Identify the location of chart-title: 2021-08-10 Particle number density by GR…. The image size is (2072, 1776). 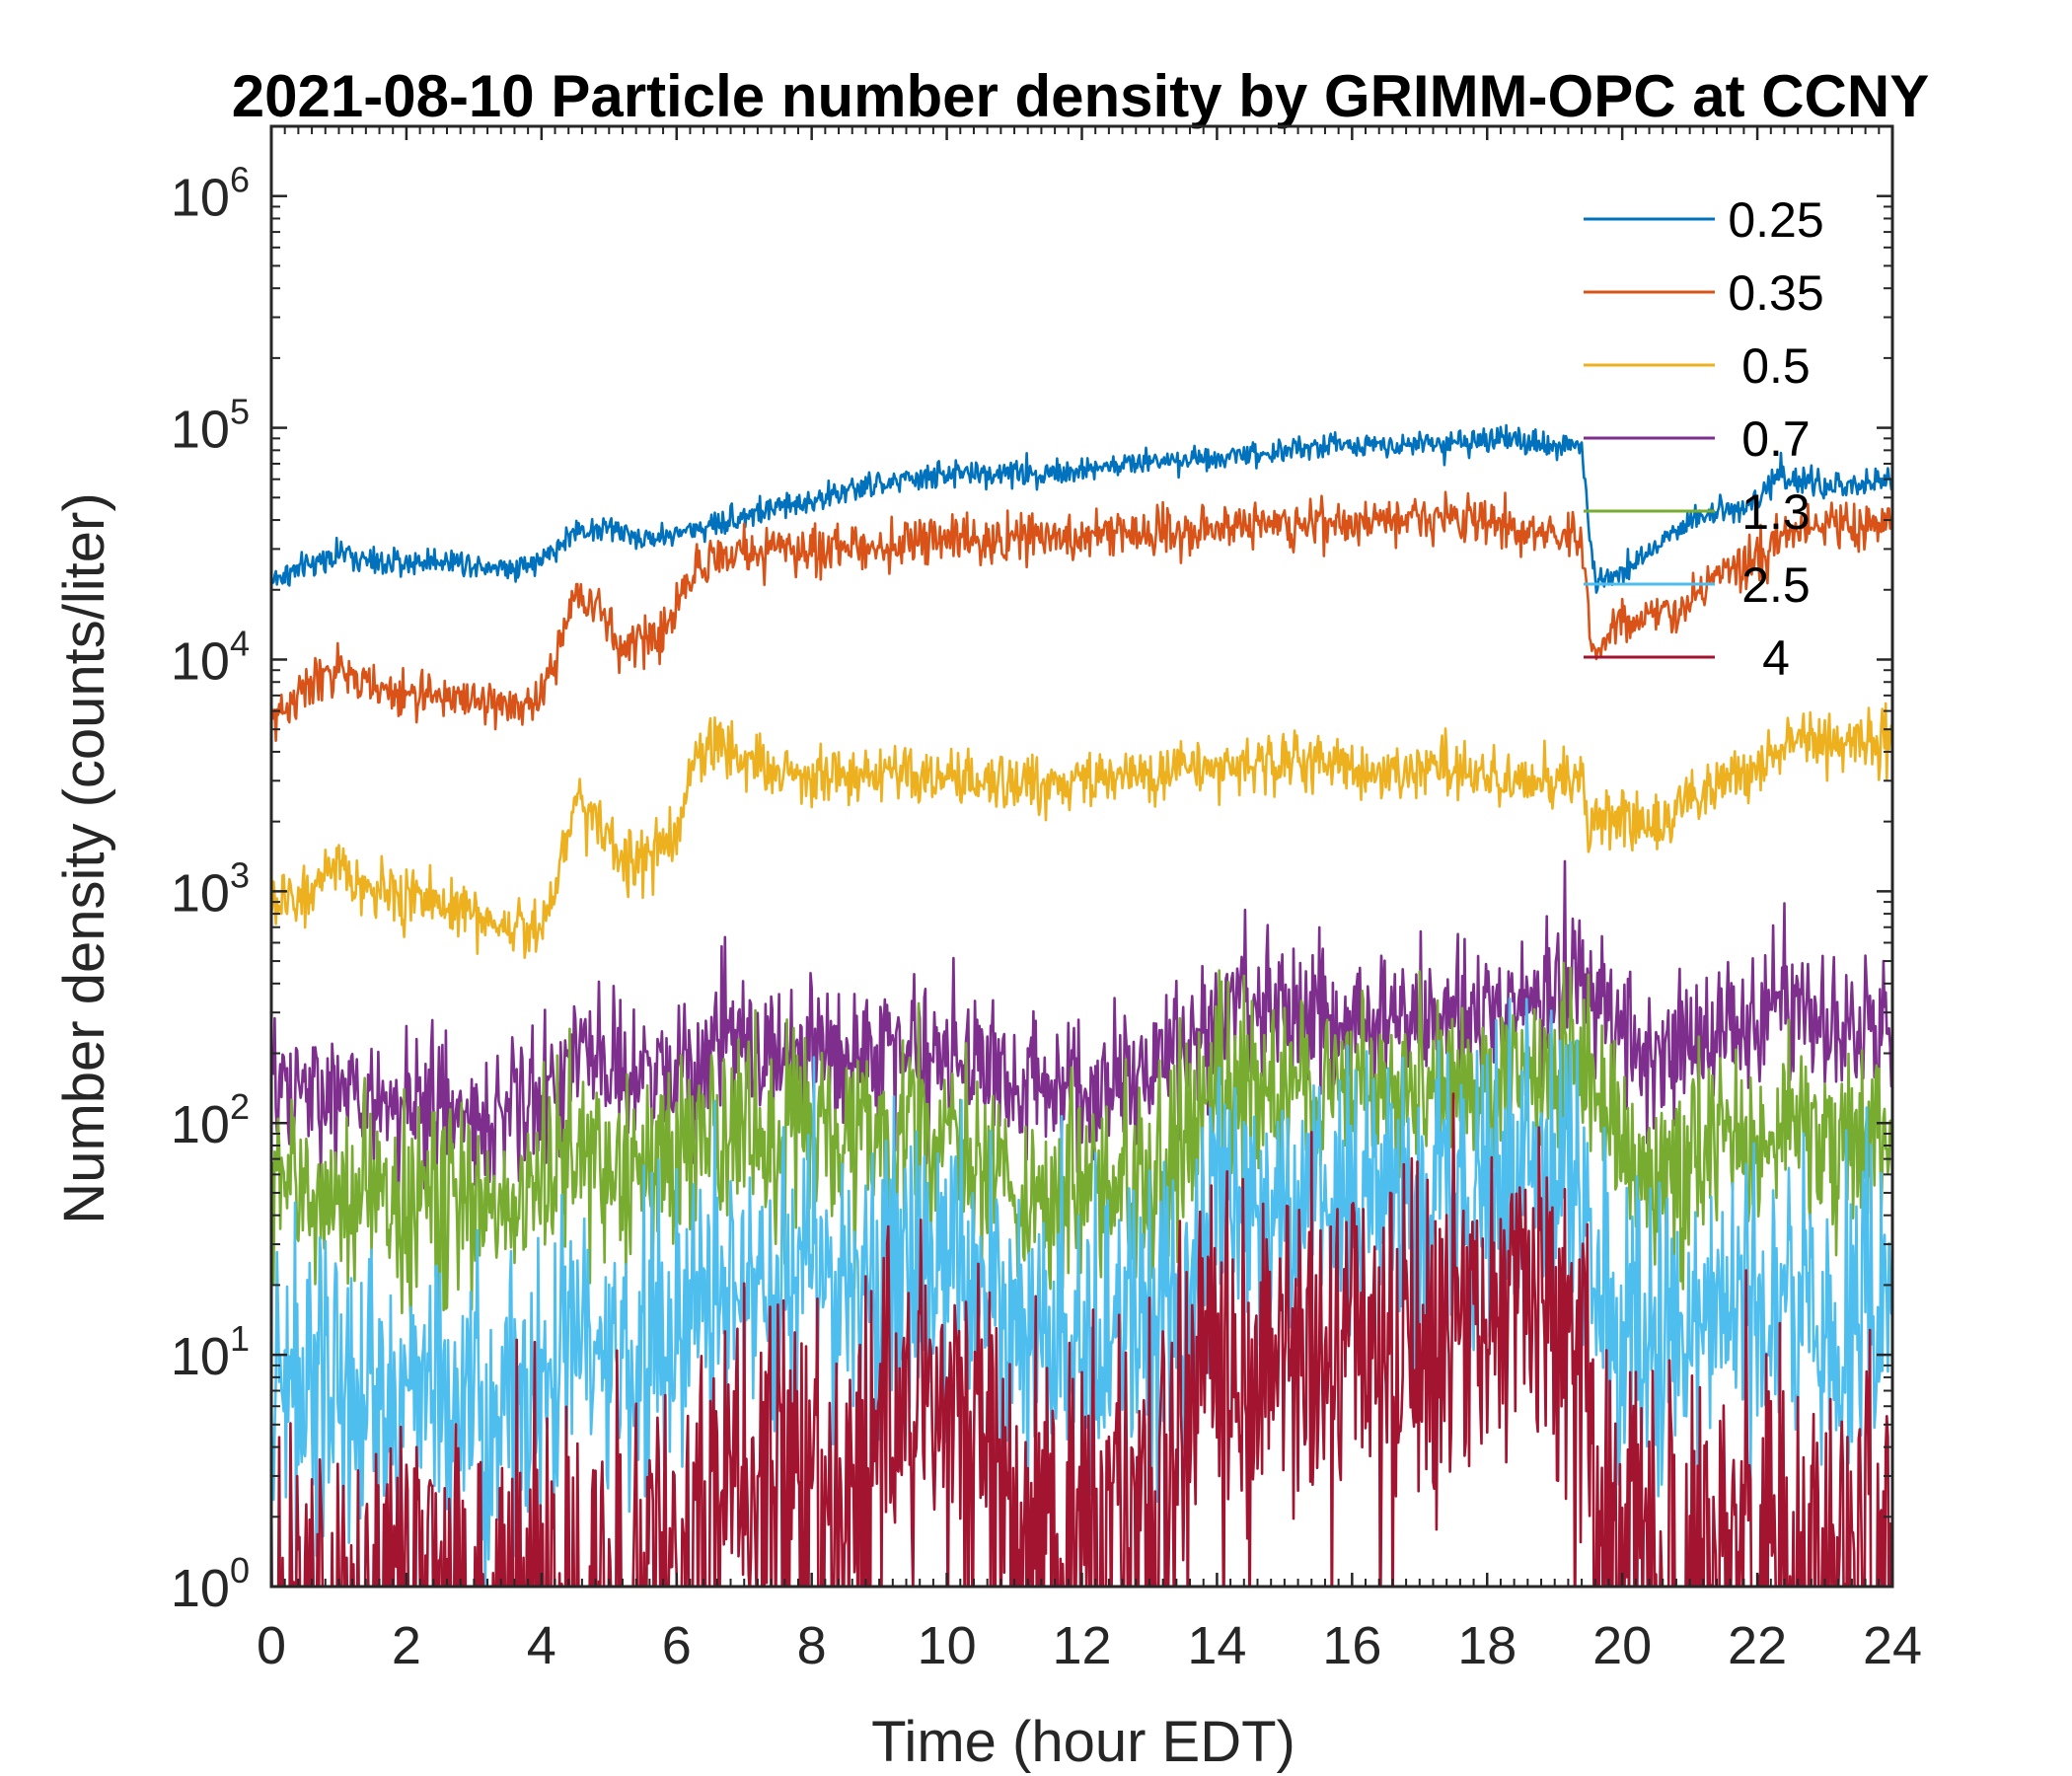
(1081, 96).